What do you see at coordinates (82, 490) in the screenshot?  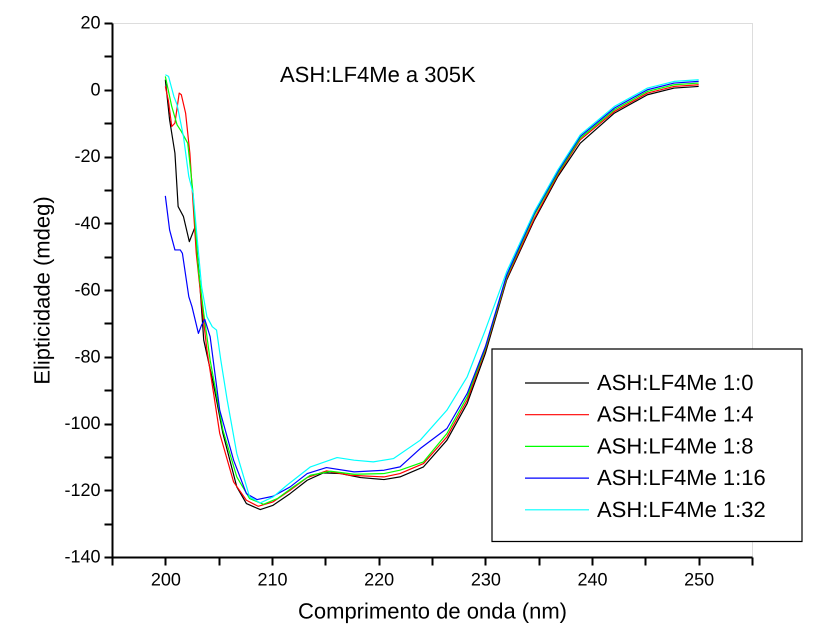 I see `y-tick-label: -120` at bounding box center [82, 490].